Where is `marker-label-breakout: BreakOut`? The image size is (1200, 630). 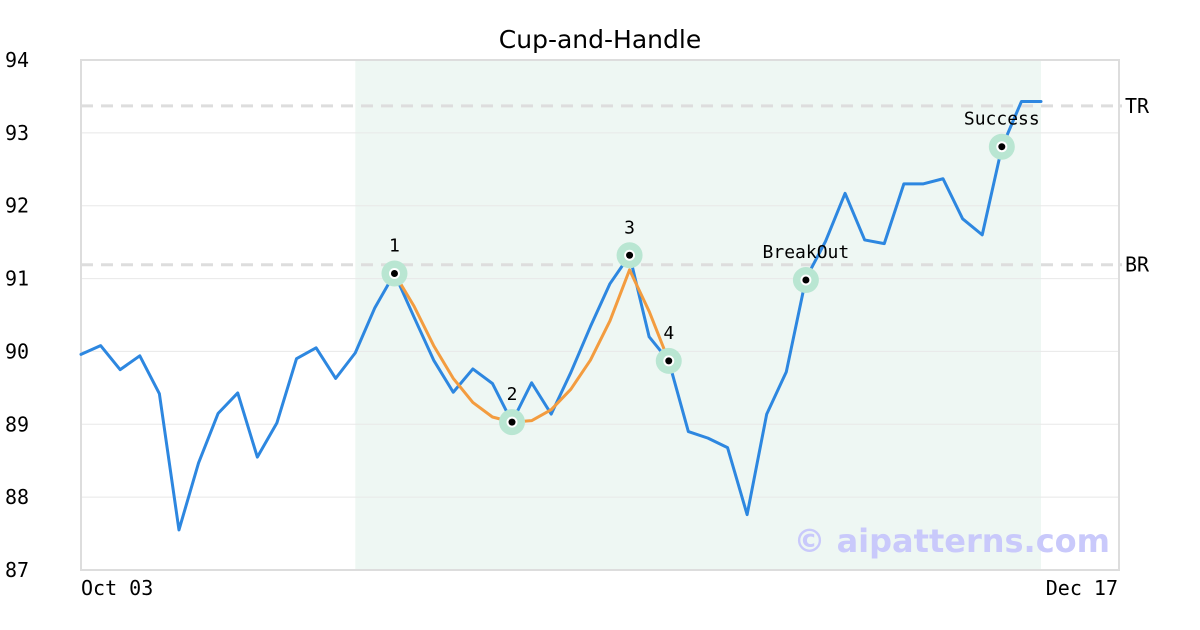 marker-label-breakout: BreakOut is located at coordinates (806, 252).